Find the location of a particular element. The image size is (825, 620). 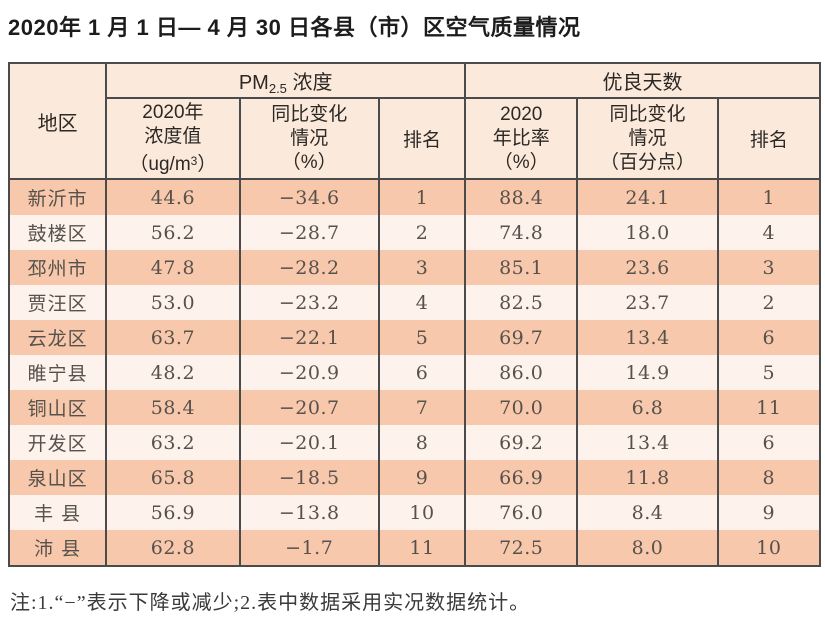

pm-value-cell: 58.4 is located at coordinates (173, 407).